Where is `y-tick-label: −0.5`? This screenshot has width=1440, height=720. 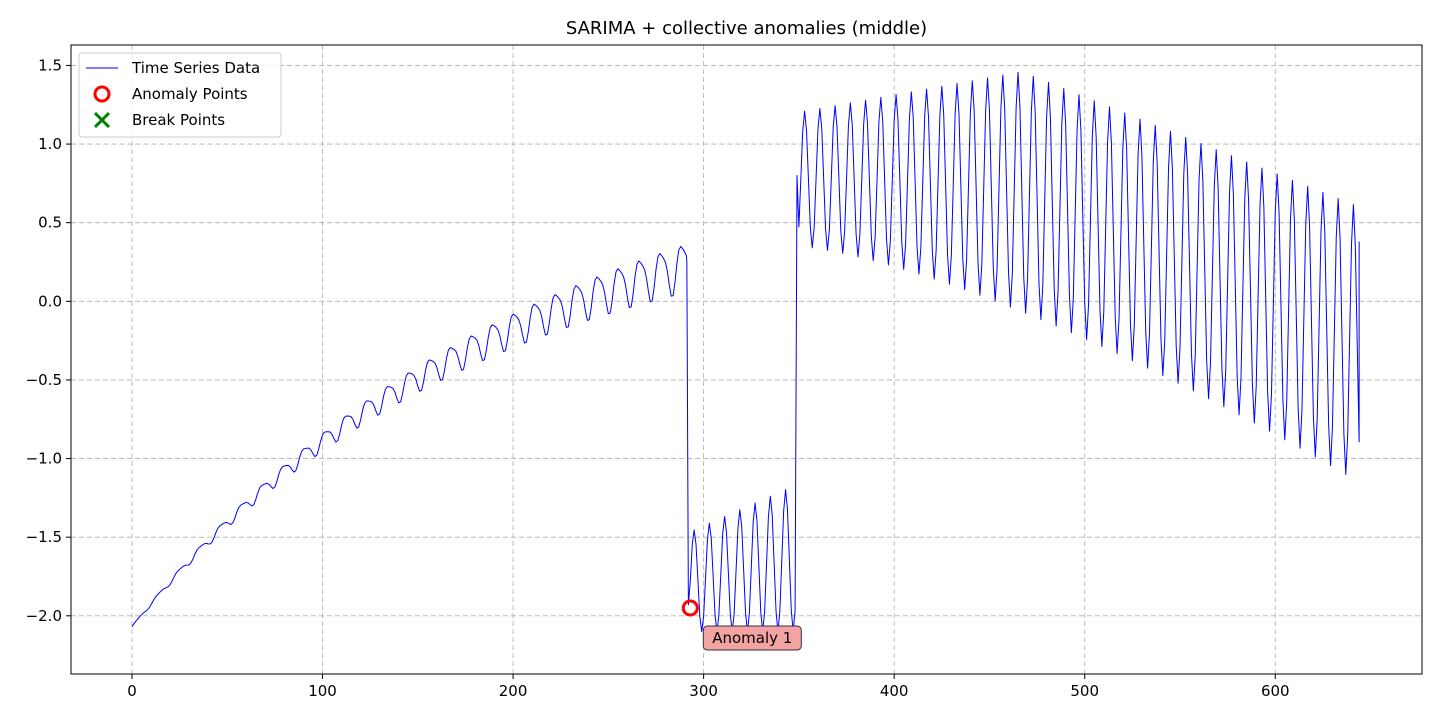
y-tick-label: −0.5 is located at coordinates (44, 380).